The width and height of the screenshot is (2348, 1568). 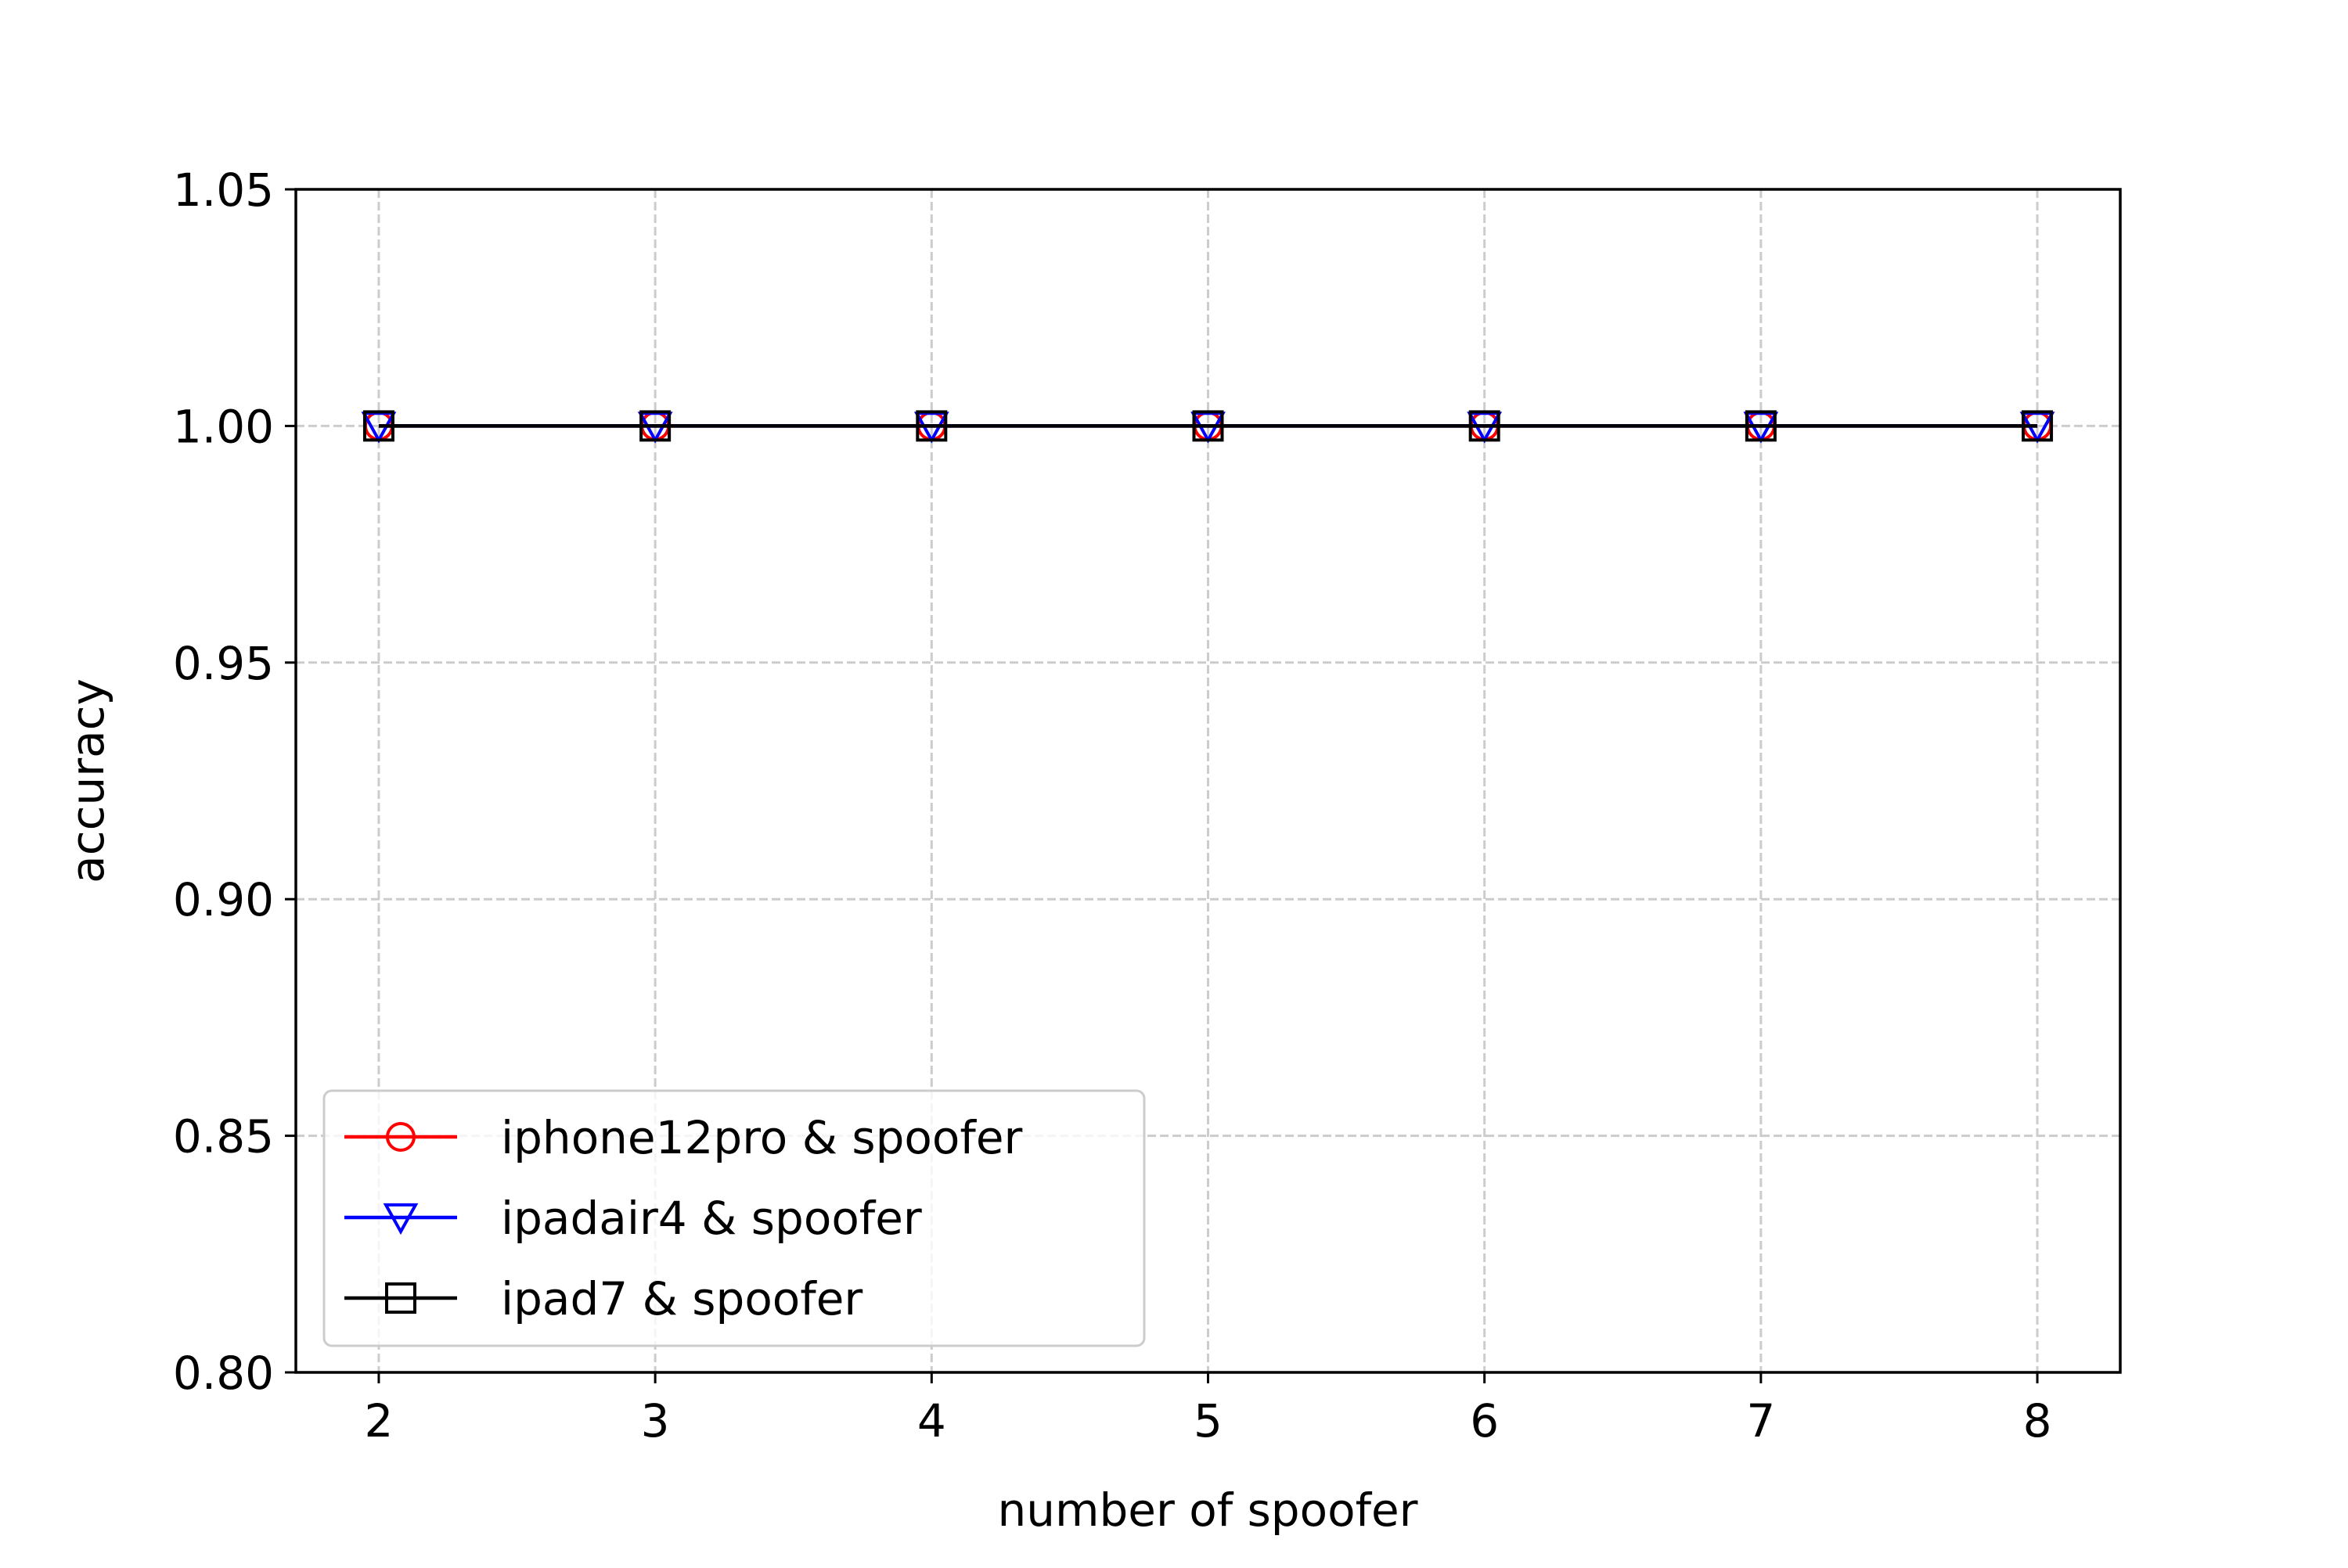 I want to click on legend-item-1: iphone12pro & spoofer, so click(x=683, y=1137).